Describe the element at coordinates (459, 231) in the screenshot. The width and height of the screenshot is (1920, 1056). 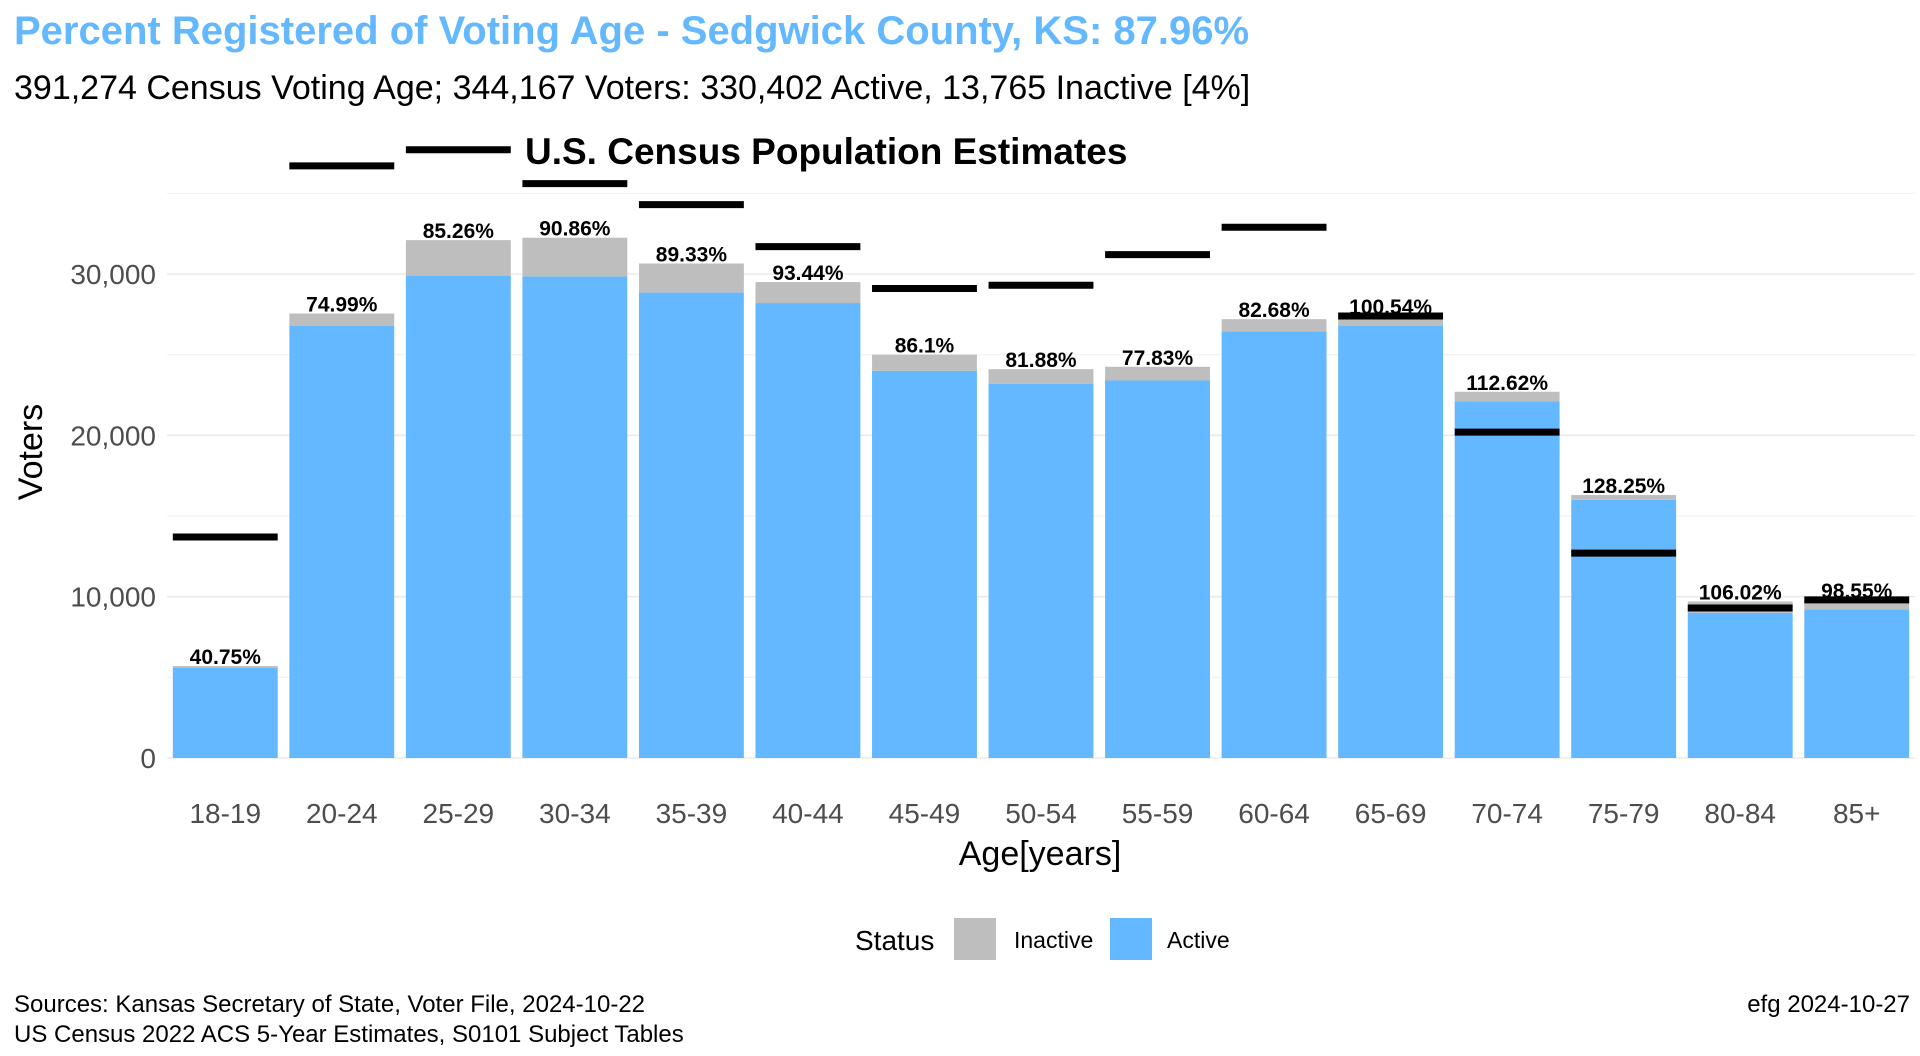
I see `bar-percent-label: 85.26%` at that location.